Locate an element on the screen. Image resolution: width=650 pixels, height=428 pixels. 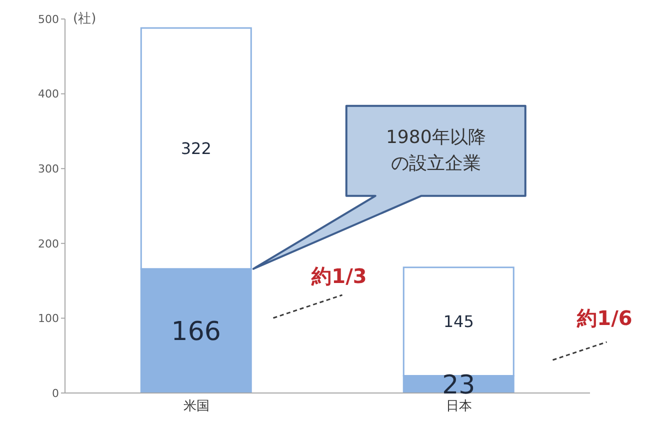
y-tick-label: 100 is located at coordinates (48, 319).